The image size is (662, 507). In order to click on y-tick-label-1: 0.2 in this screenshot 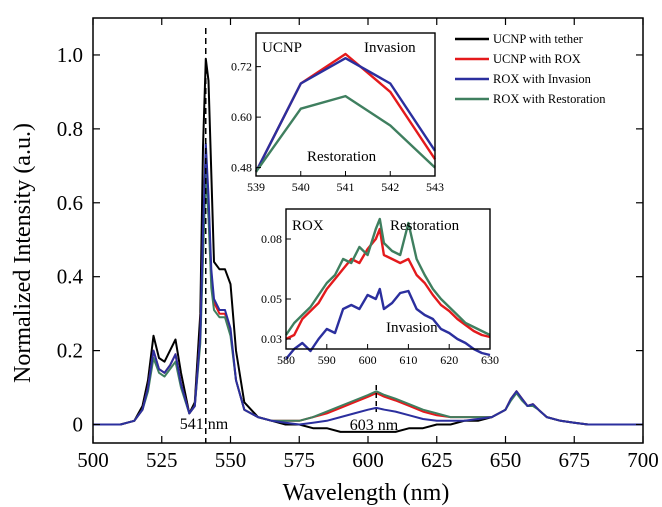, I will do `click(70, 351)`.